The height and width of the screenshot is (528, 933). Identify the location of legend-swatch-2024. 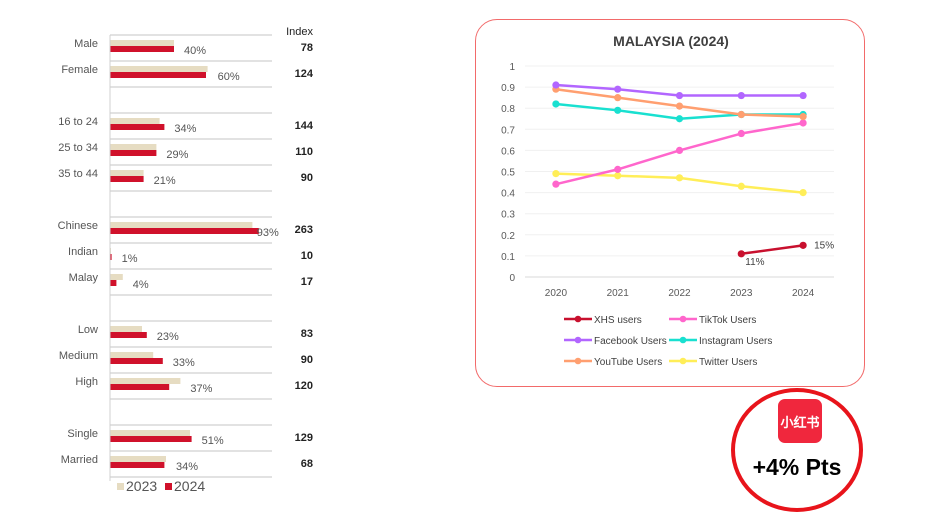
(168, 486).